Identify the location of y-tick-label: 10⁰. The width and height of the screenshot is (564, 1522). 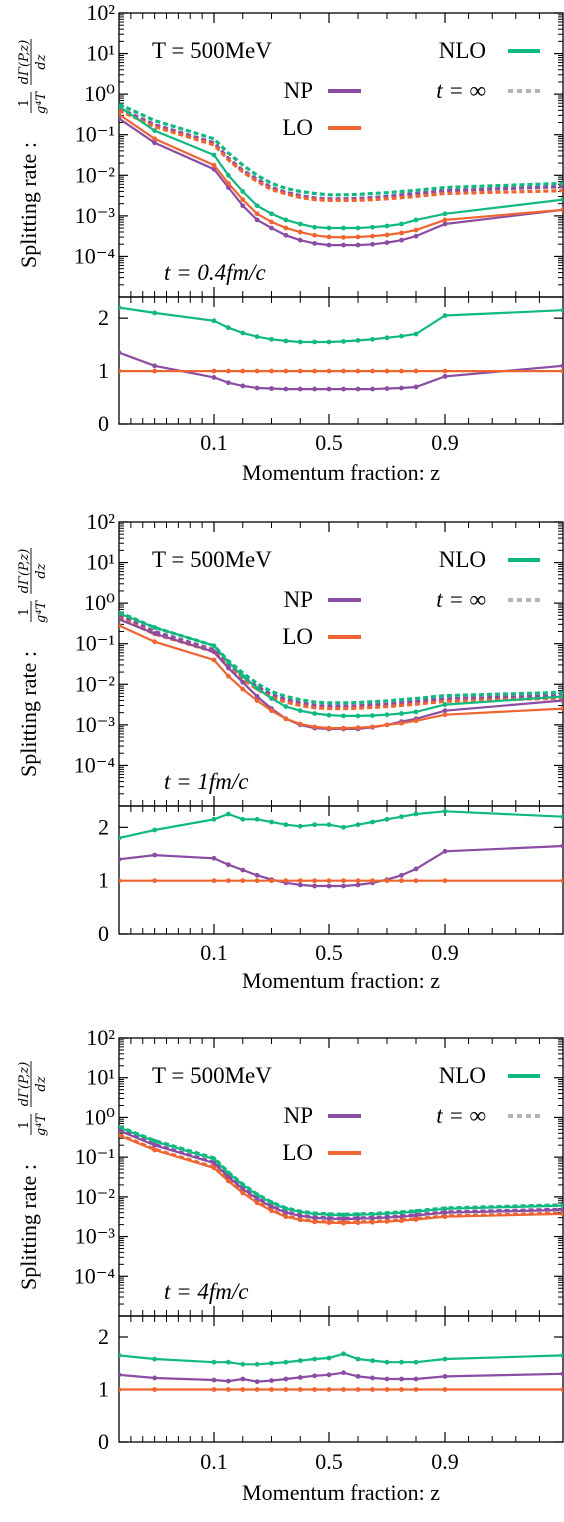
(99, 93).